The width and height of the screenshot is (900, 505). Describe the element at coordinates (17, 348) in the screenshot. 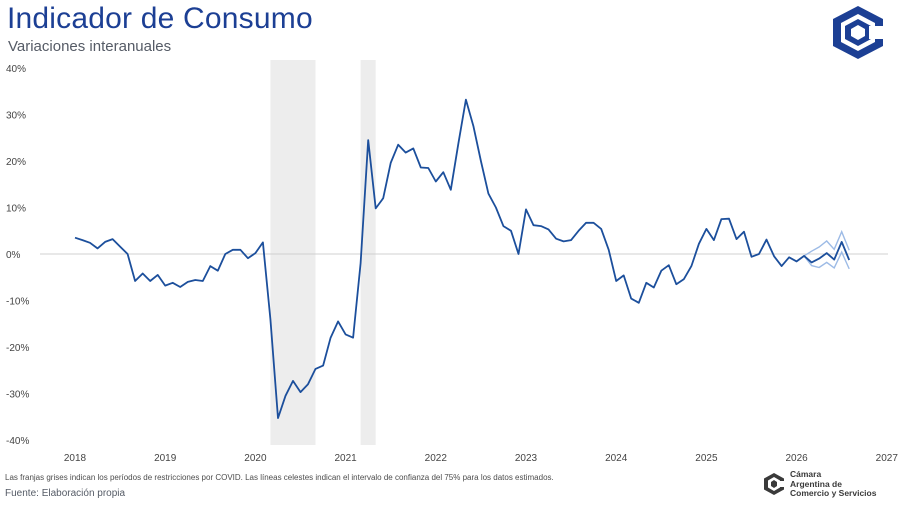

I see `y-tick-label: -20%` at that location.